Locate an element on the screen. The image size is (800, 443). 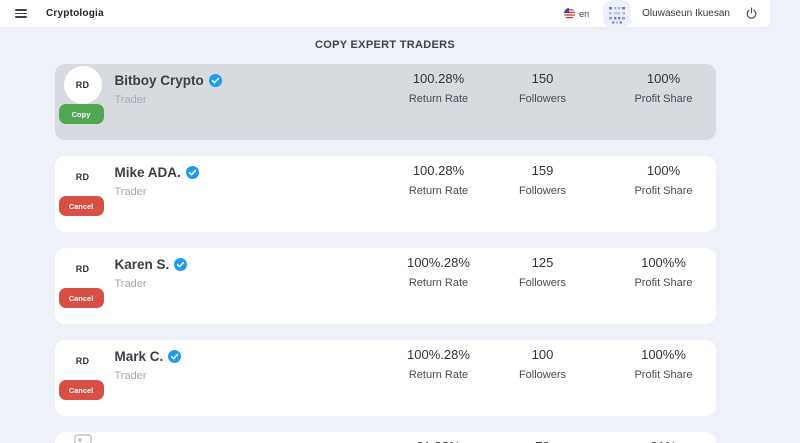
user-identicon is located at coordinates (617, 14).